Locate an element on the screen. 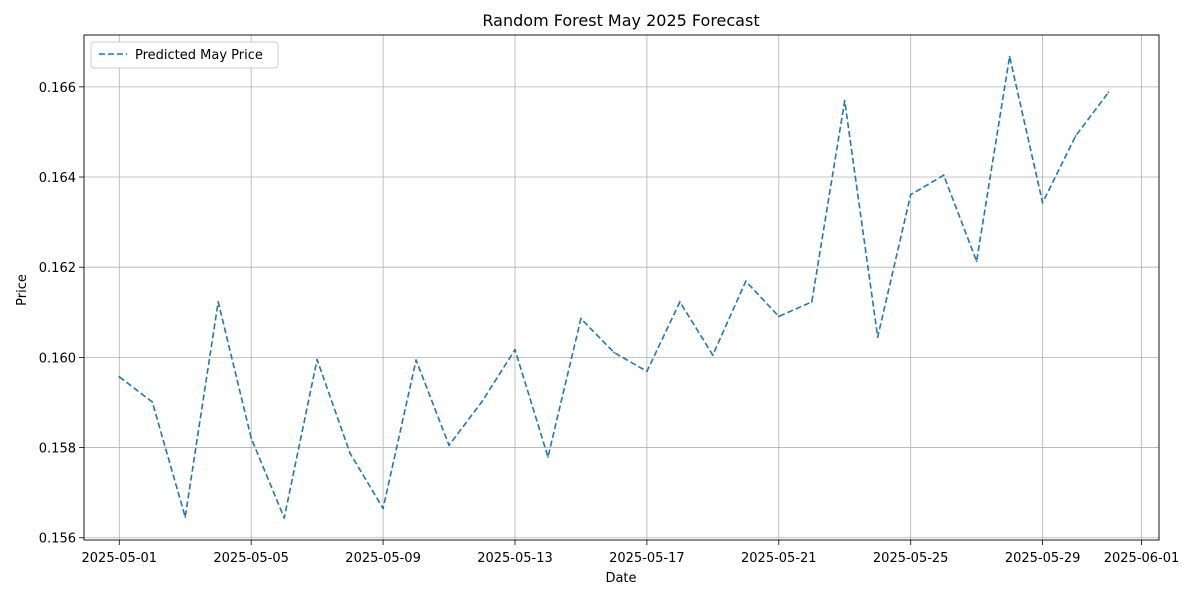 The image size is (1200, 600). legend-box is located at coordinates (184, 55).